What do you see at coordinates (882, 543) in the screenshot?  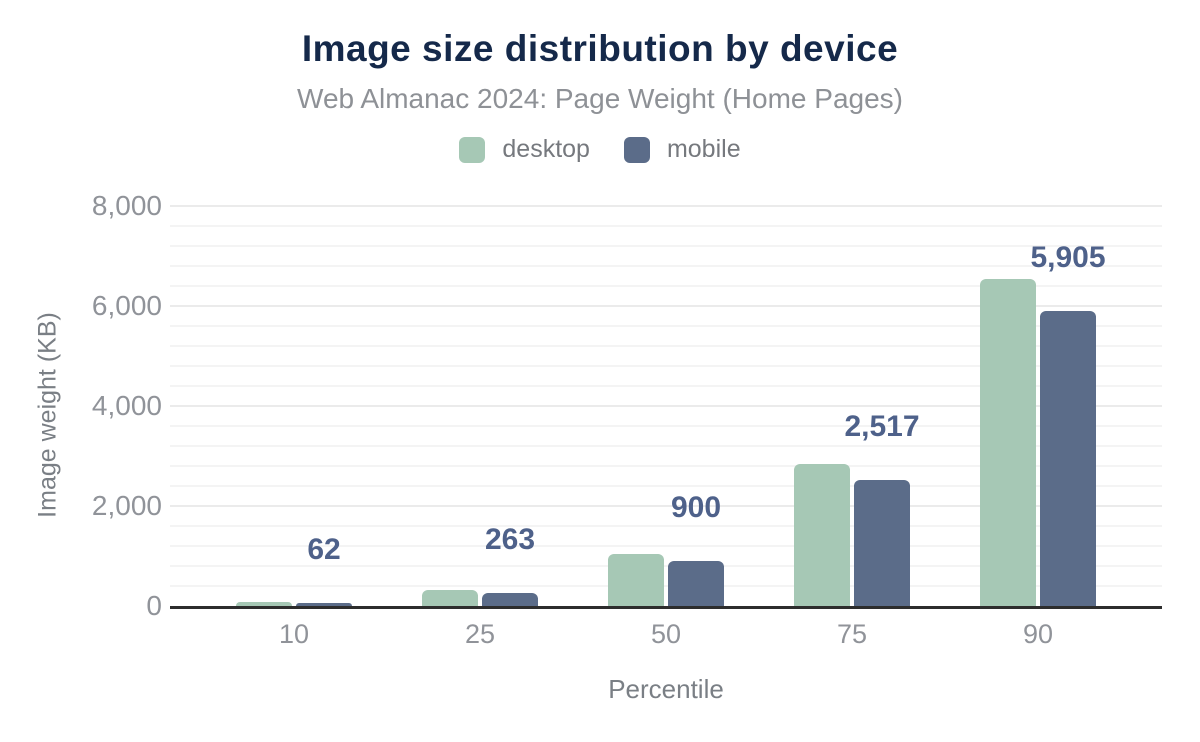 I see `bar-mobile-p75` at bounding box center [882, 543].